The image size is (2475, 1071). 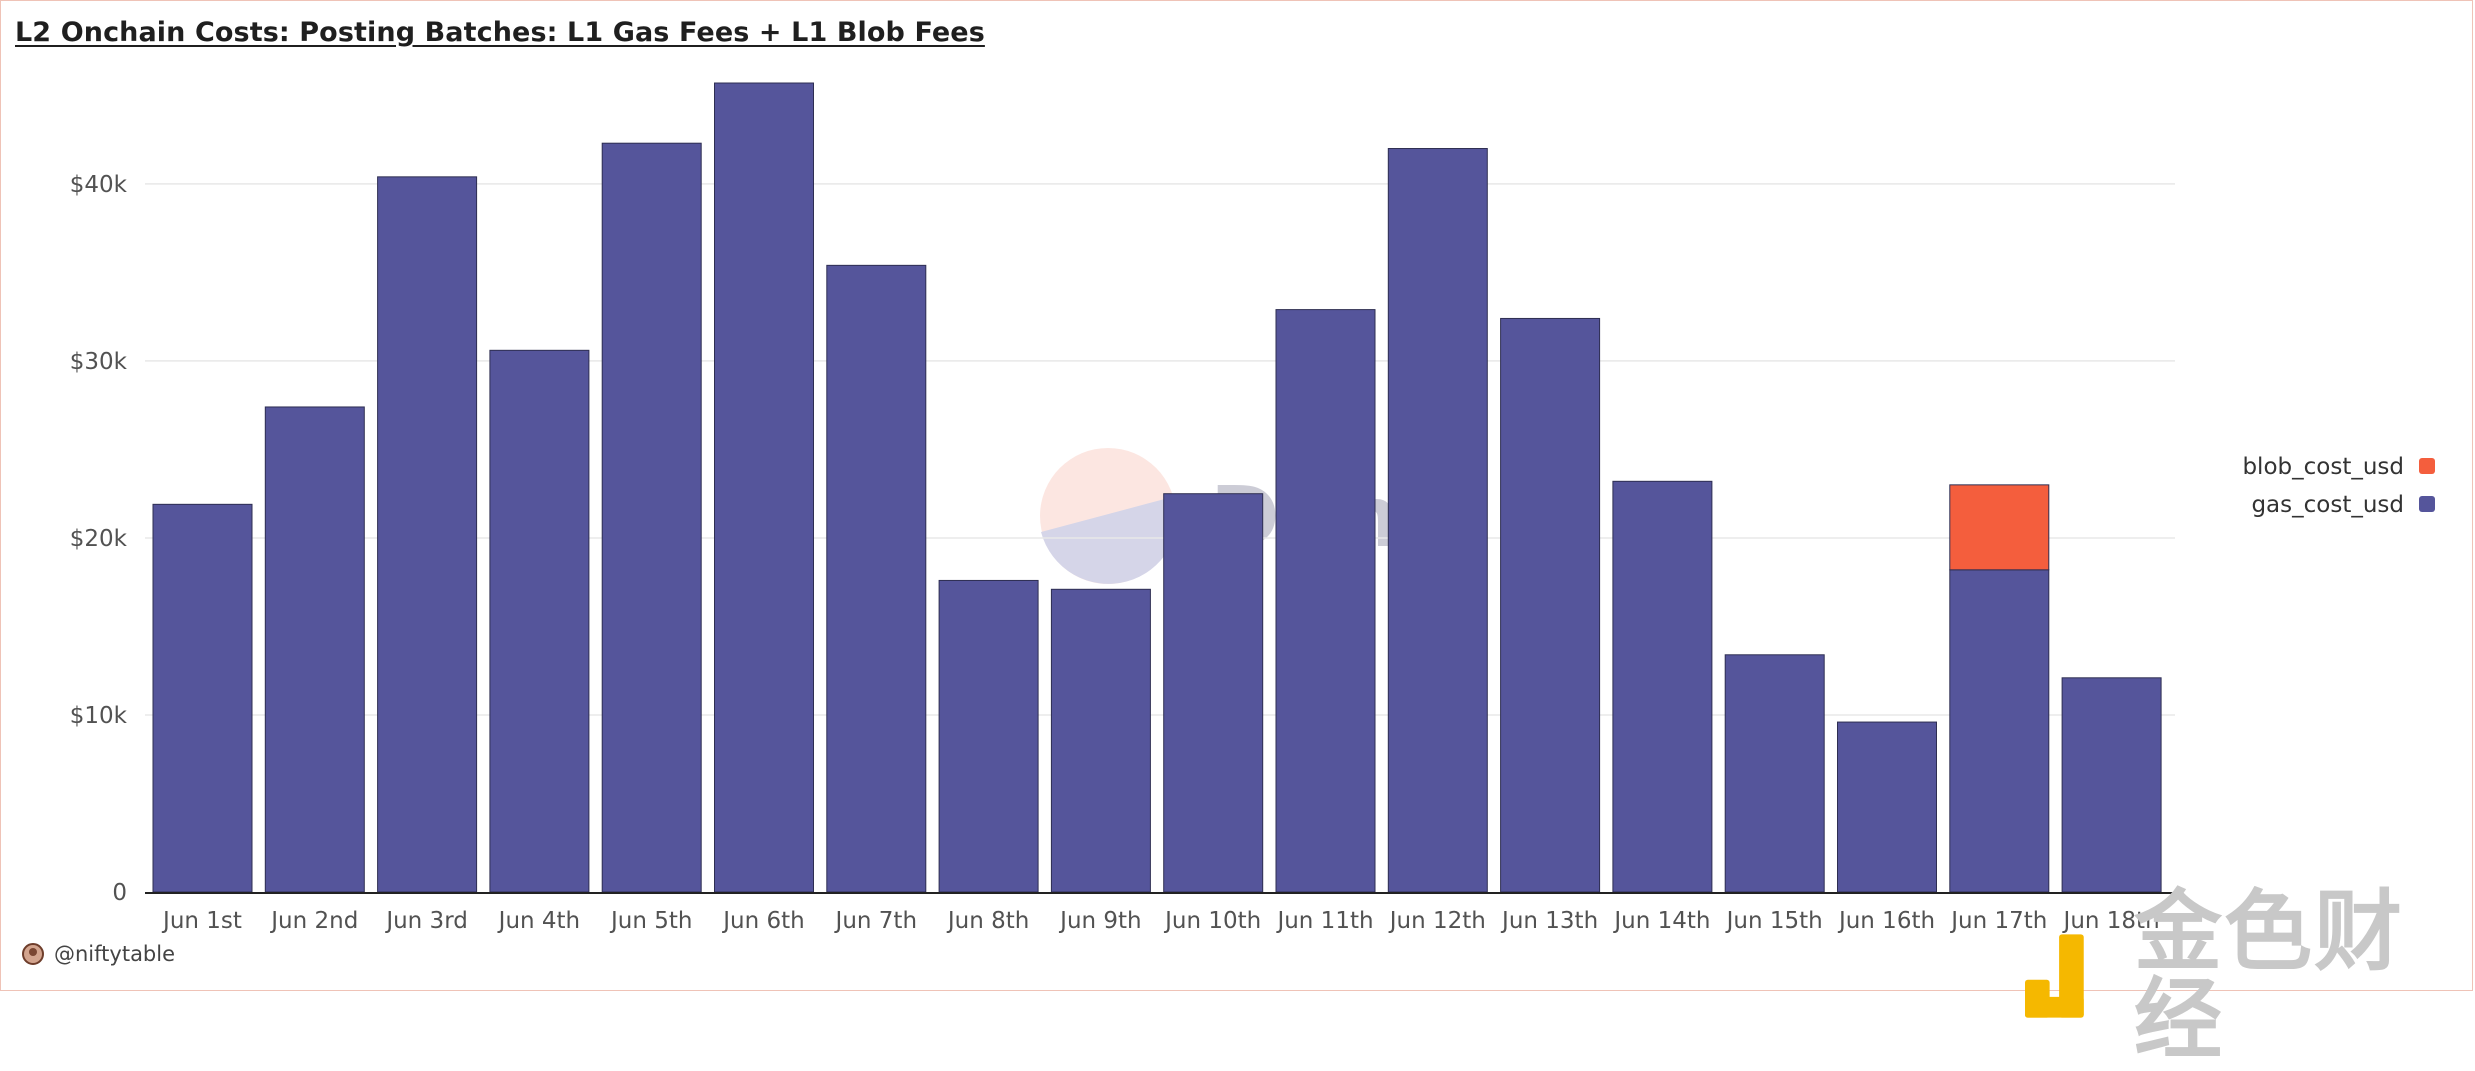 I want to click on y-tick-label: $40k, so click(x=99, y=185).